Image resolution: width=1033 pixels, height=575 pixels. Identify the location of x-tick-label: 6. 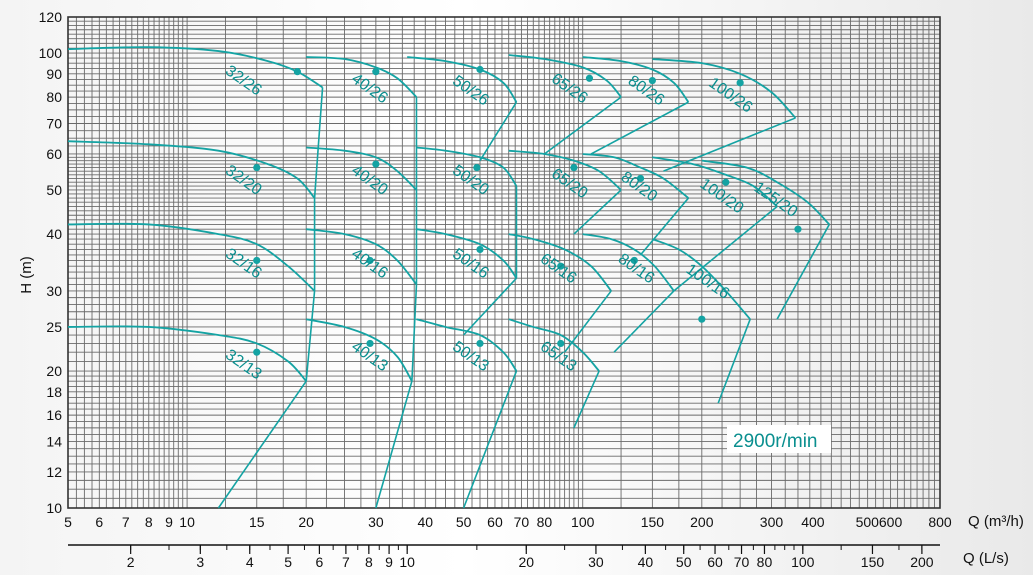
(99, 522).